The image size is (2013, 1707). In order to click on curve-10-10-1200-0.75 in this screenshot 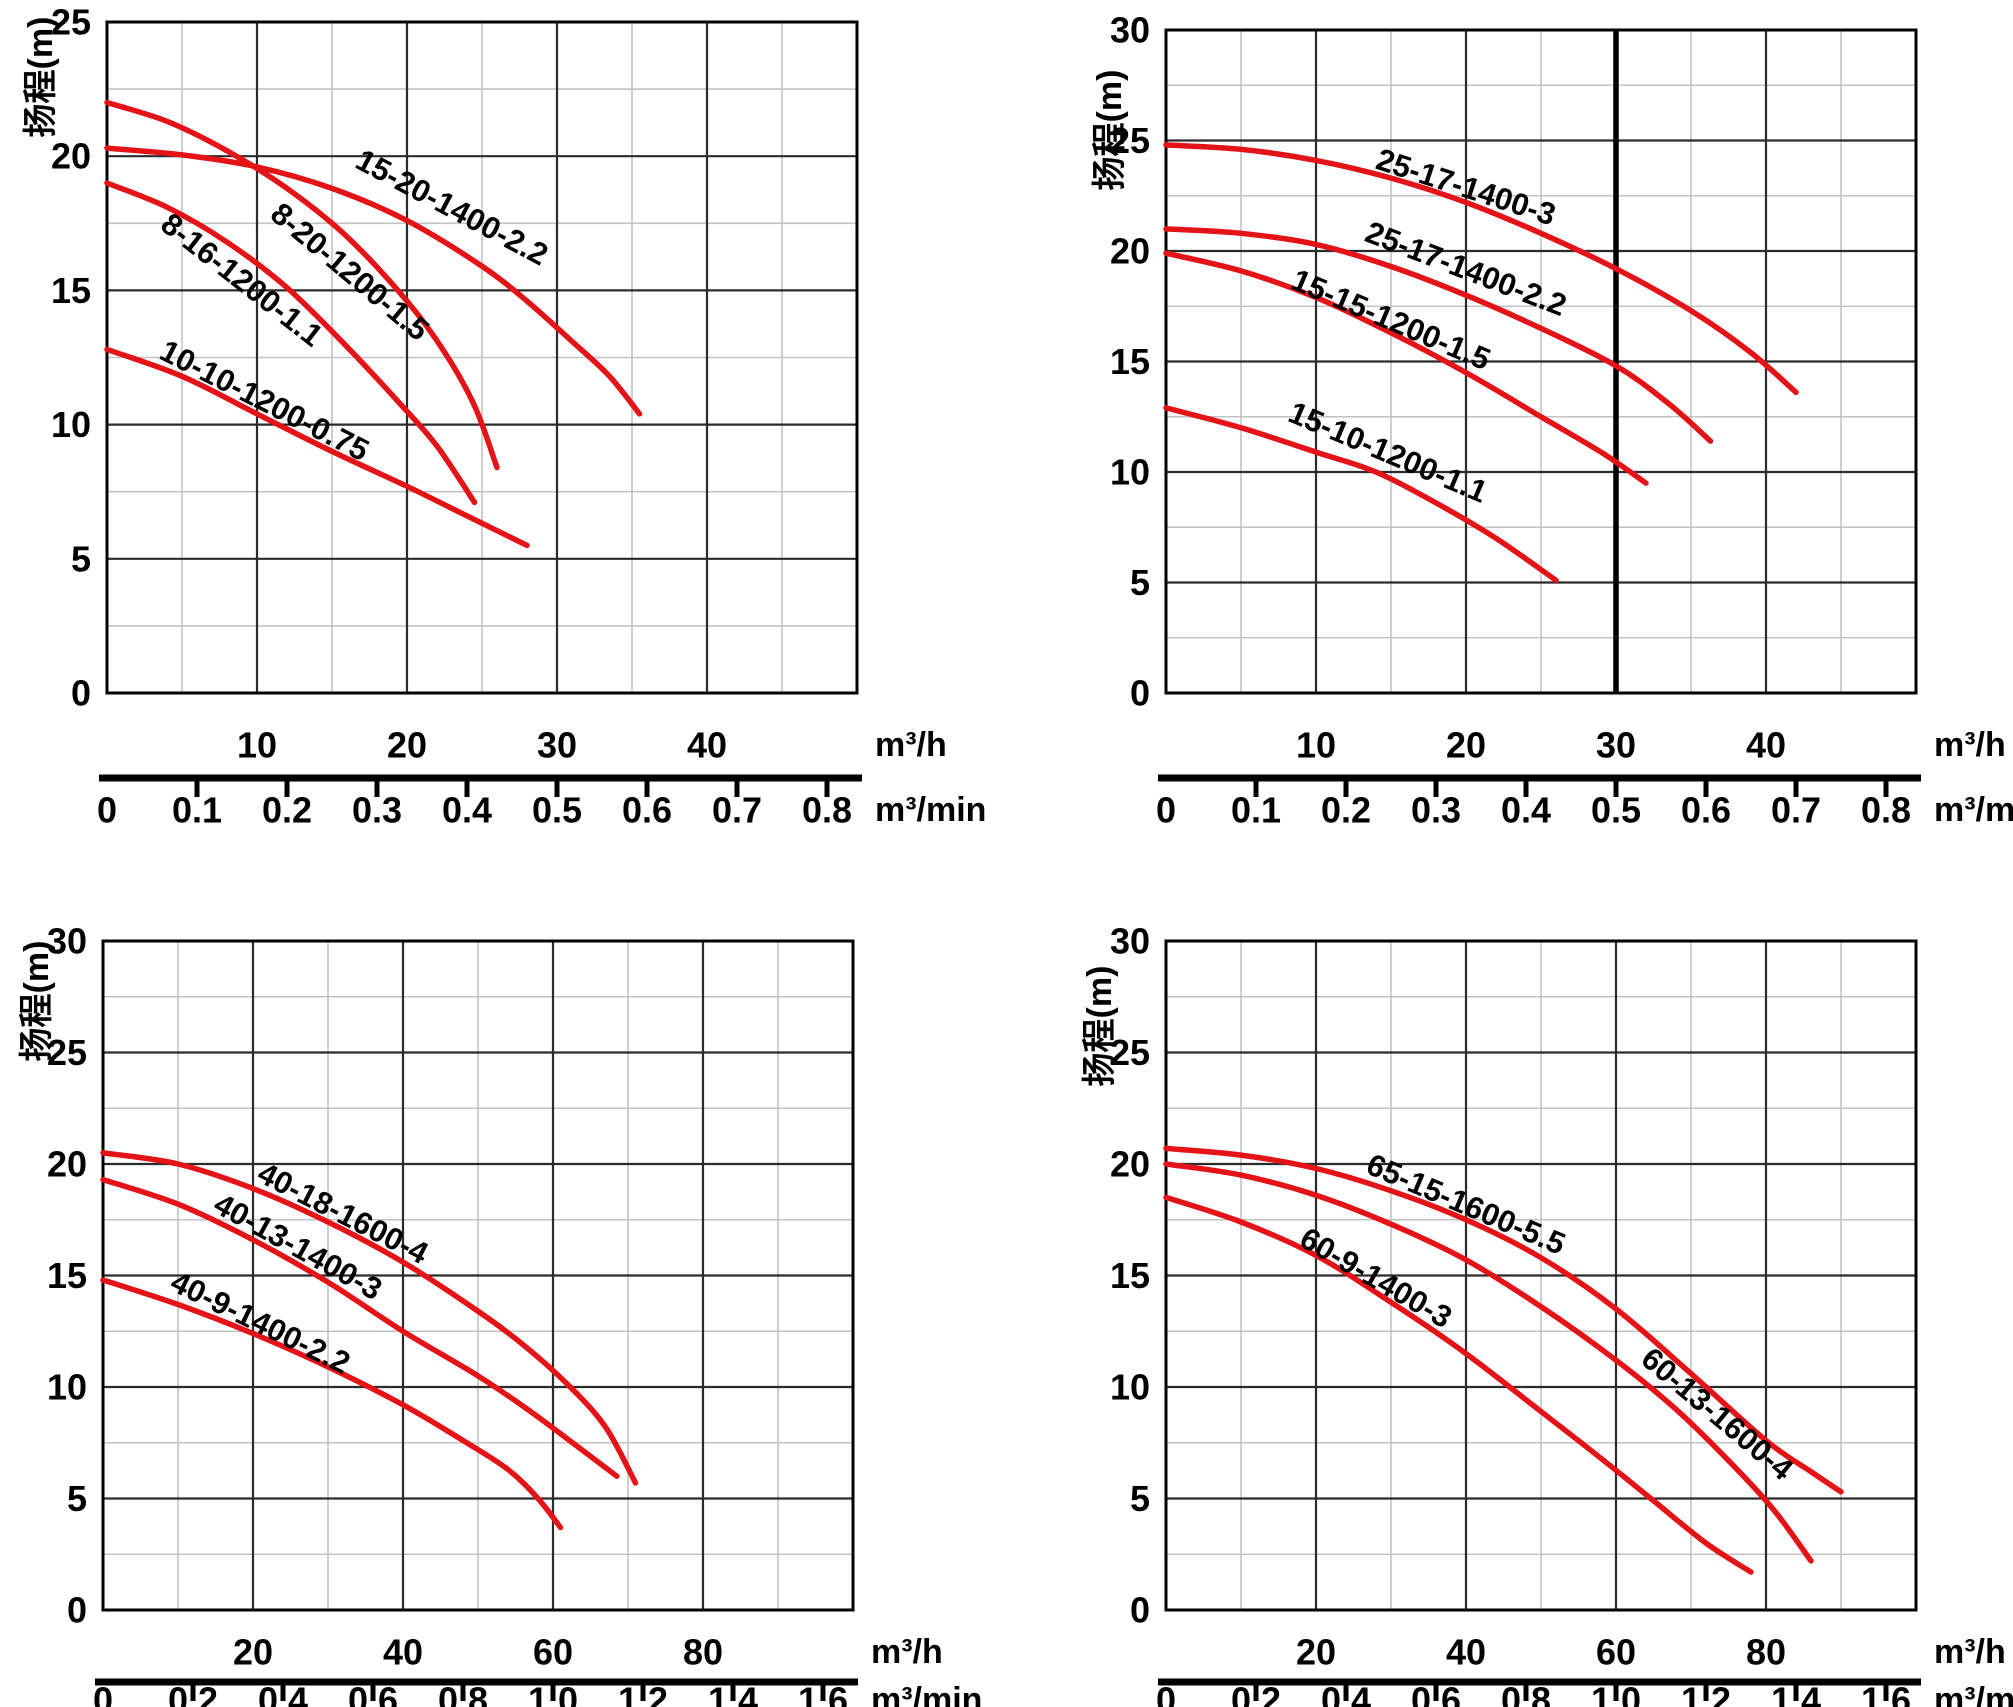, I will do `click(317, 447)`.